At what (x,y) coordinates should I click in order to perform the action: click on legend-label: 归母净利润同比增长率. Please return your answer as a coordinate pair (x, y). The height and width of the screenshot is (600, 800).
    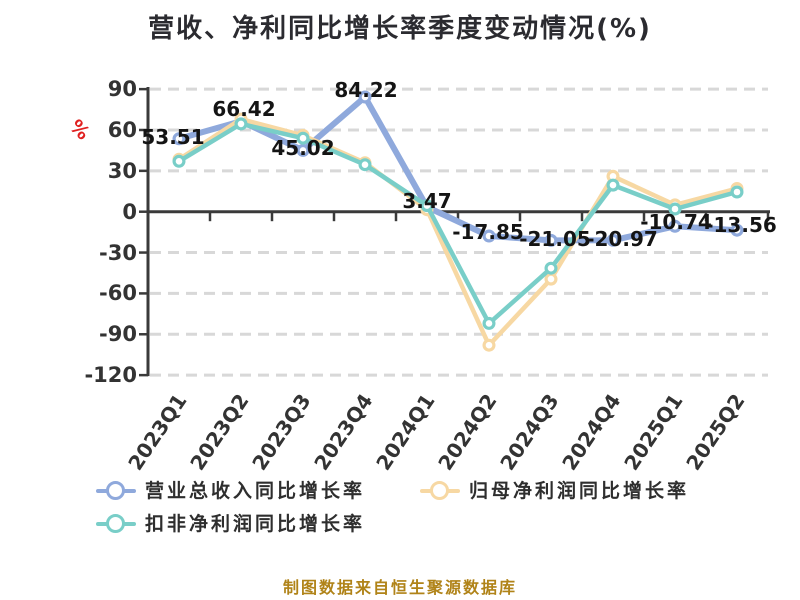
    Looking at the image, I should click on (579, 491).